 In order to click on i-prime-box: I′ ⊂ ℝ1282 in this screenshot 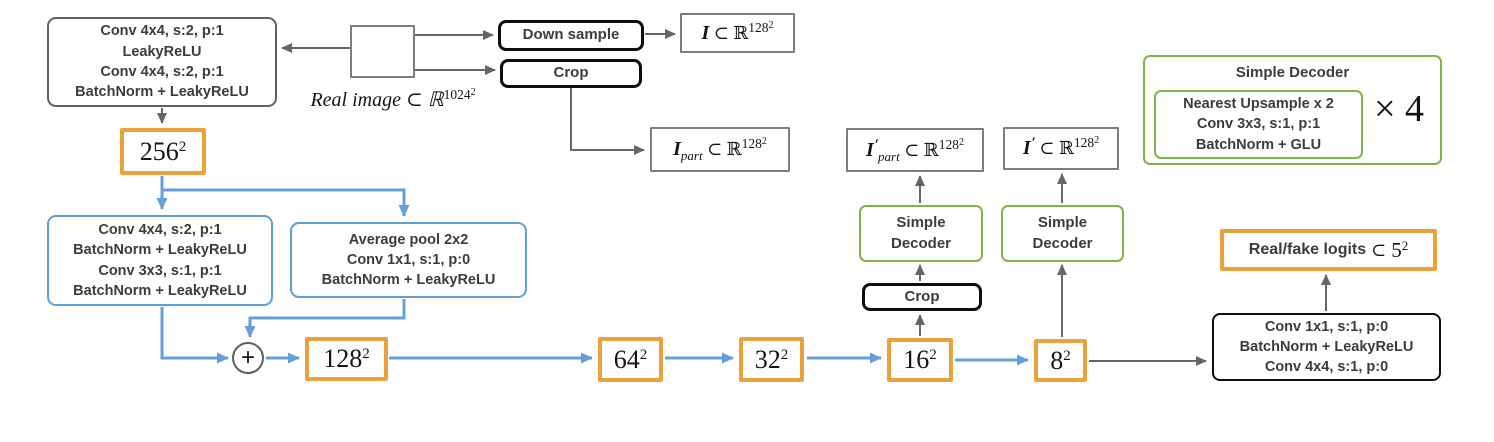, I will do `click(1061, 148)`.